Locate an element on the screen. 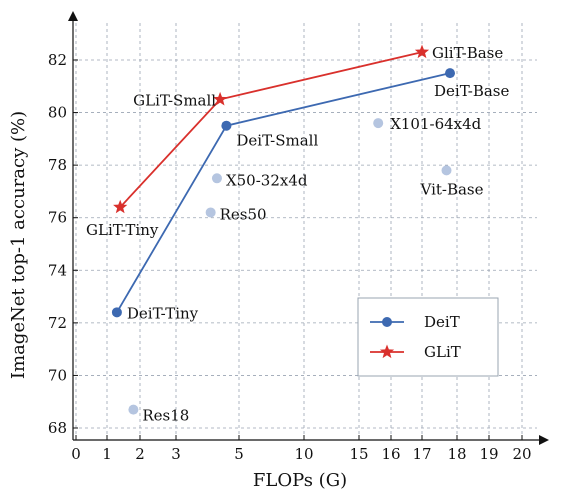 The height and width of the screenshot is (498, 578). y-tick-label: 80 is located at coordinates (57, 113).